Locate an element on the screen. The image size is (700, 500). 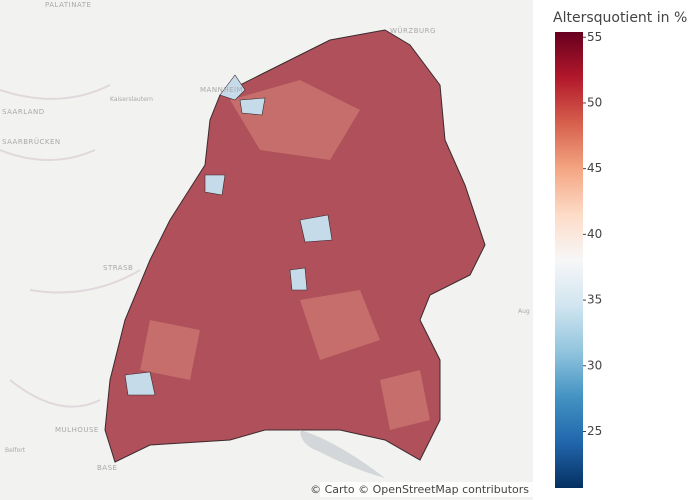
colorbar-tick-label: 55 is located at coordinates (594, 37).